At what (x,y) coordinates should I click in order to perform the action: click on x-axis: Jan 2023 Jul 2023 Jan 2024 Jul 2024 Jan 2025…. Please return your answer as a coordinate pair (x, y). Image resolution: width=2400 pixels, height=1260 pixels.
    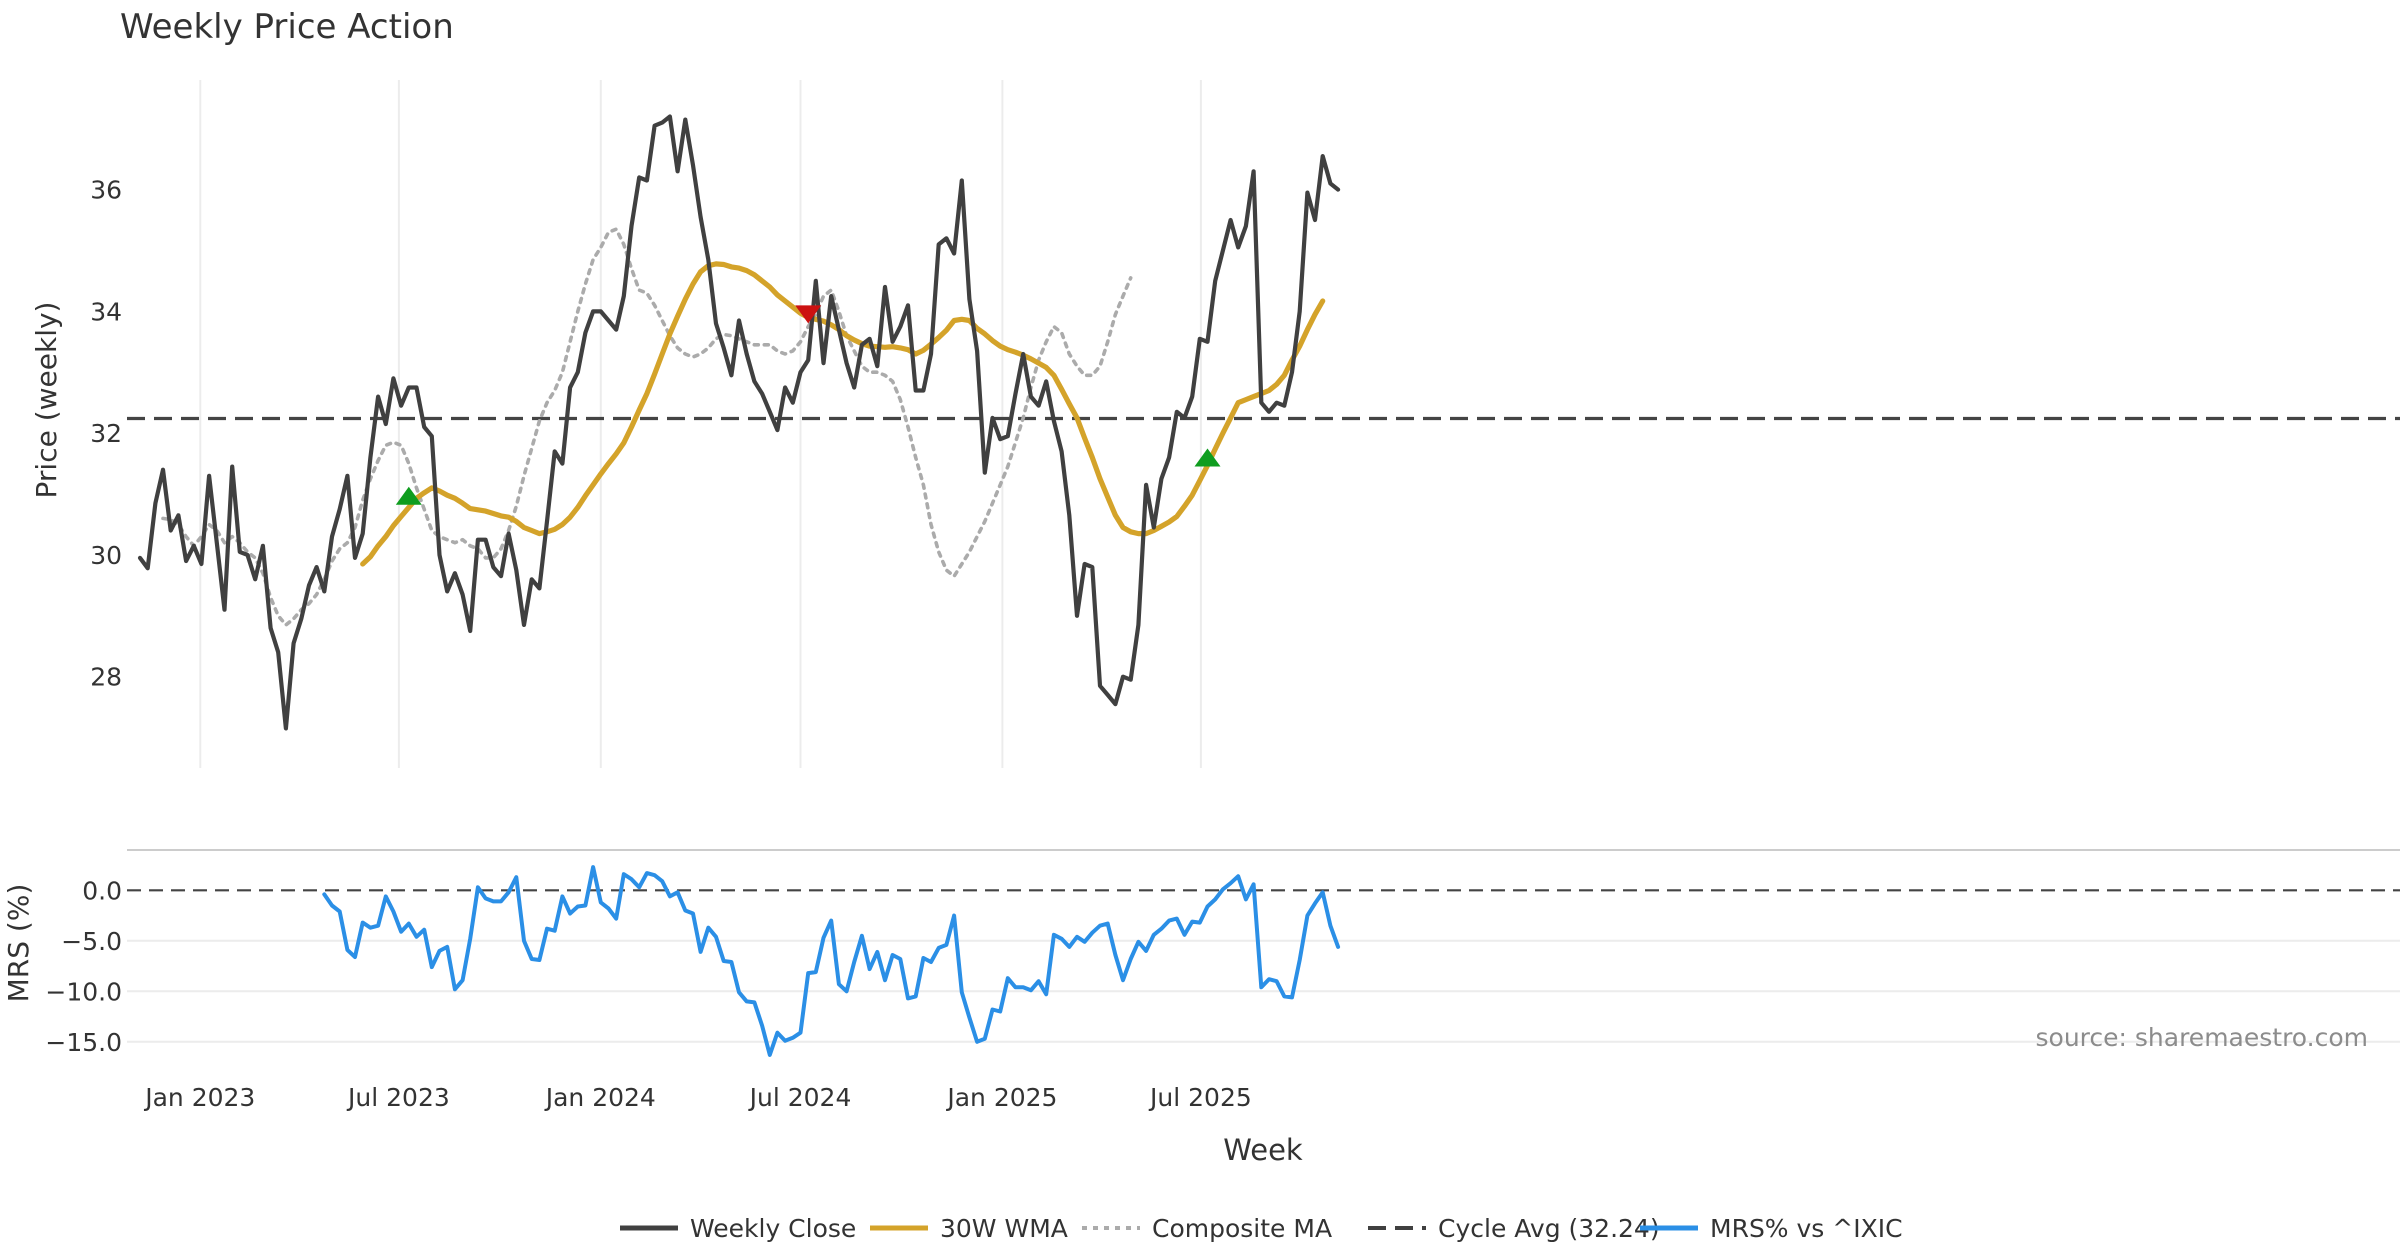
    Looking at the image, I should click on (697, 1097).